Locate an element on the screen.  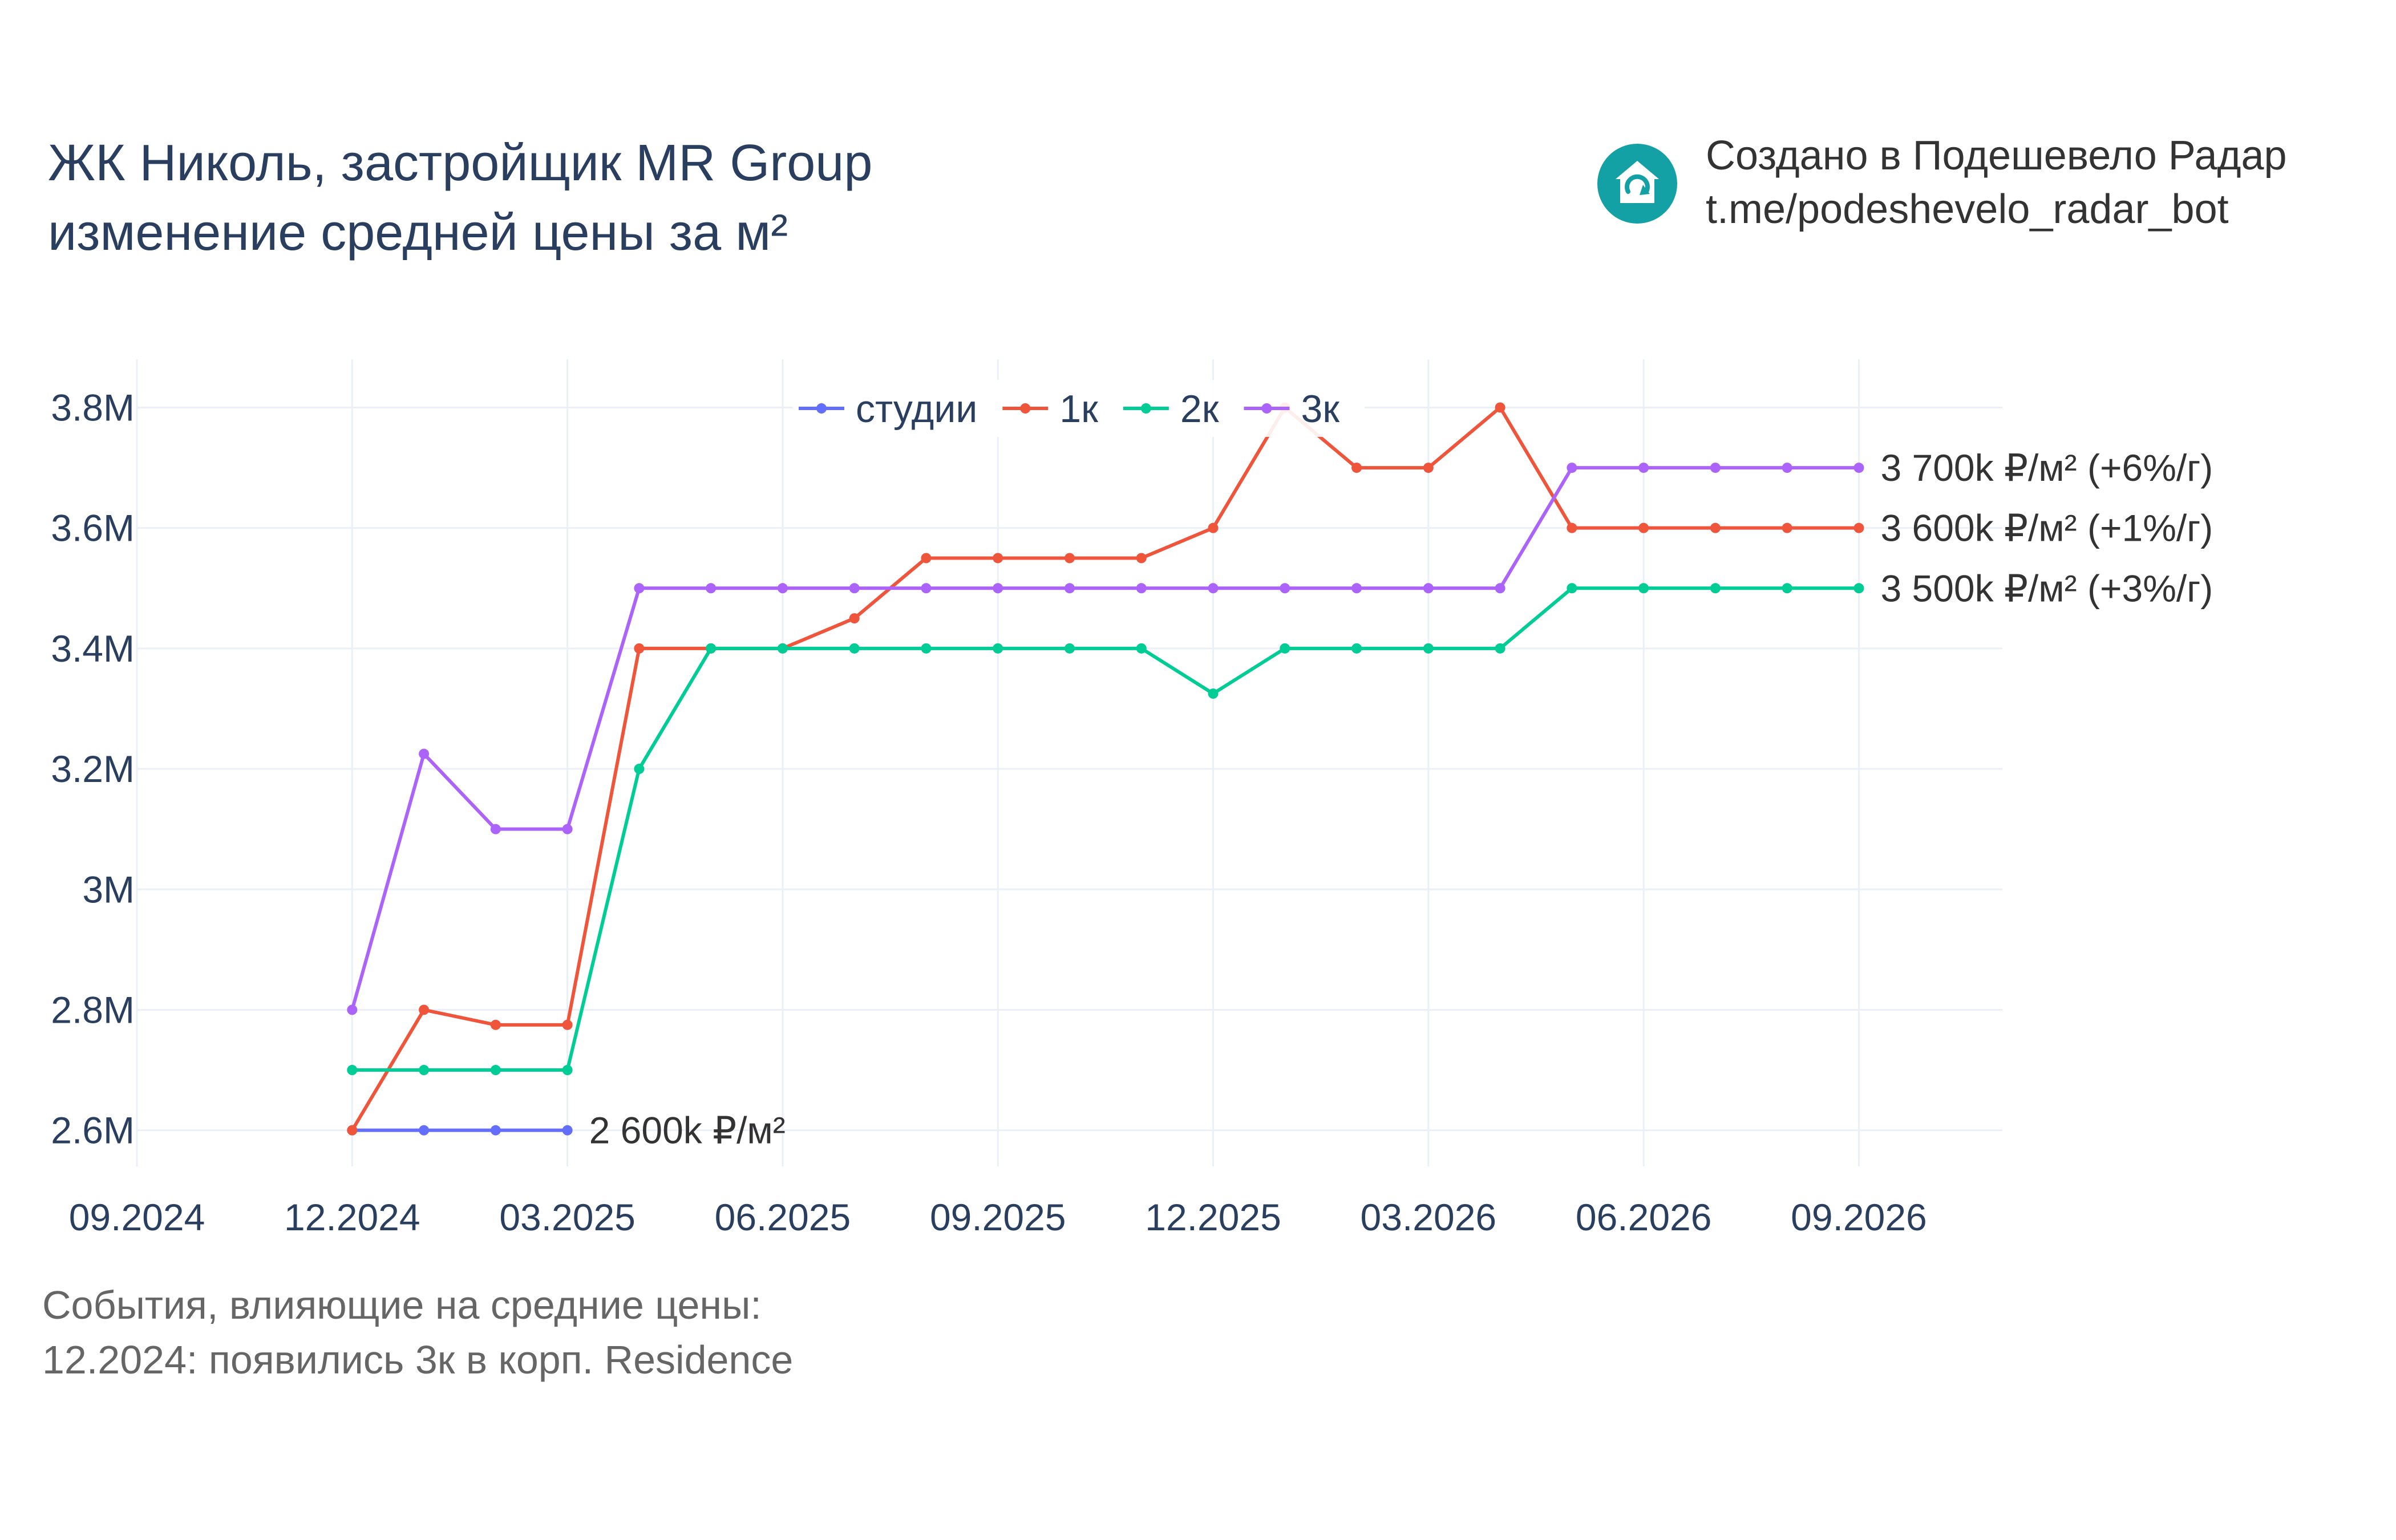
x-tick-label: 09.2025 is located at coordinates (998, 1217).